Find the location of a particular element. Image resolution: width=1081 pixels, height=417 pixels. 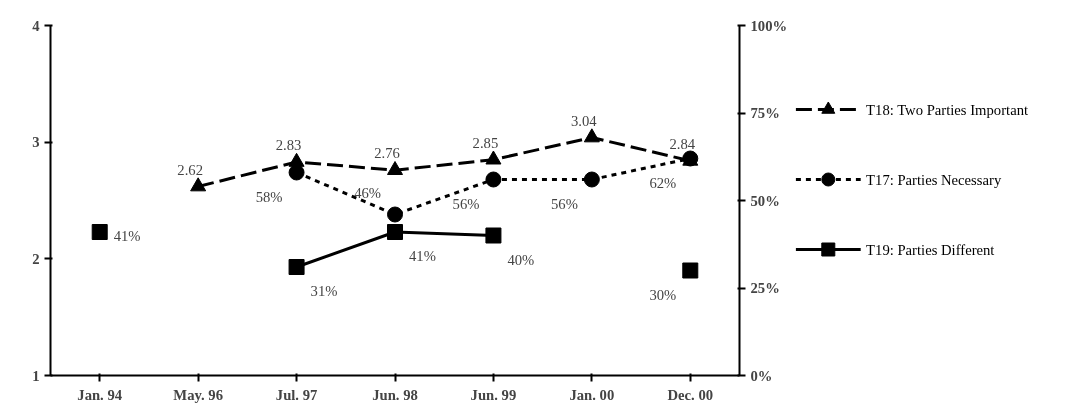

data-label: 58% is located at coordinates (269, 196).